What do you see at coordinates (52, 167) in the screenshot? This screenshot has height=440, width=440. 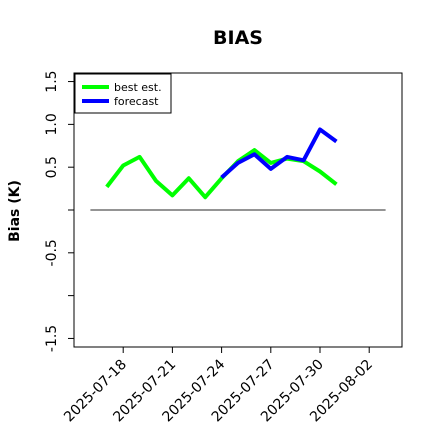 I see `y-tick-label: 0.5` at bounding box center [52, 167].